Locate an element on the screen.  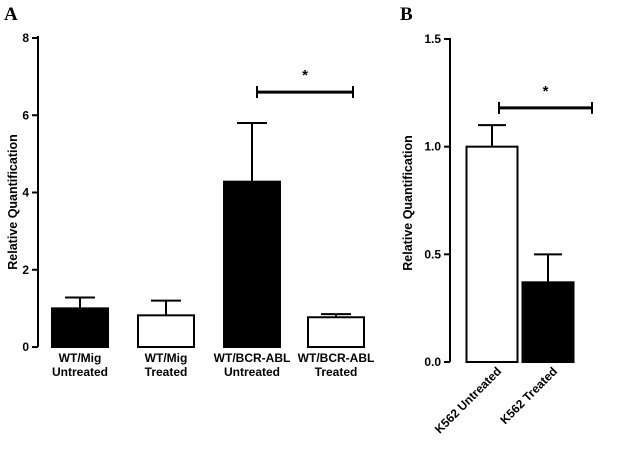
chart-a-y-tick-label: 0 is located at coordinates (25, 347).